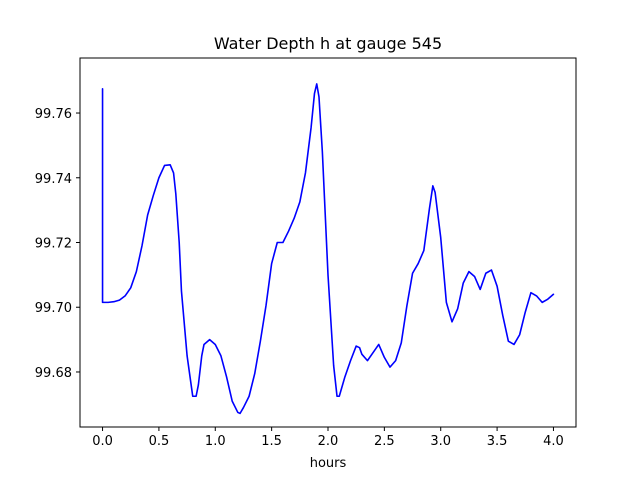 The height and width of the screenshot is (480, 640). What do you see at coordinates (102, 441) in the screenshot?
I see `x-tick-label: 0.0` at bounding box center [102, 441].